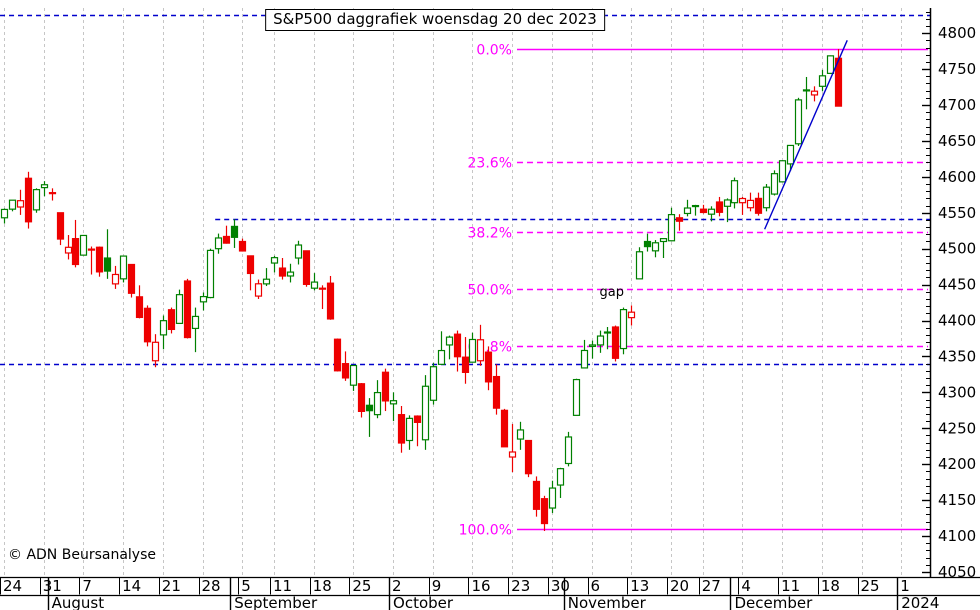 This screenshot has height=610, width=980. I want to click on week-label-4: 4, so click(746, 586).